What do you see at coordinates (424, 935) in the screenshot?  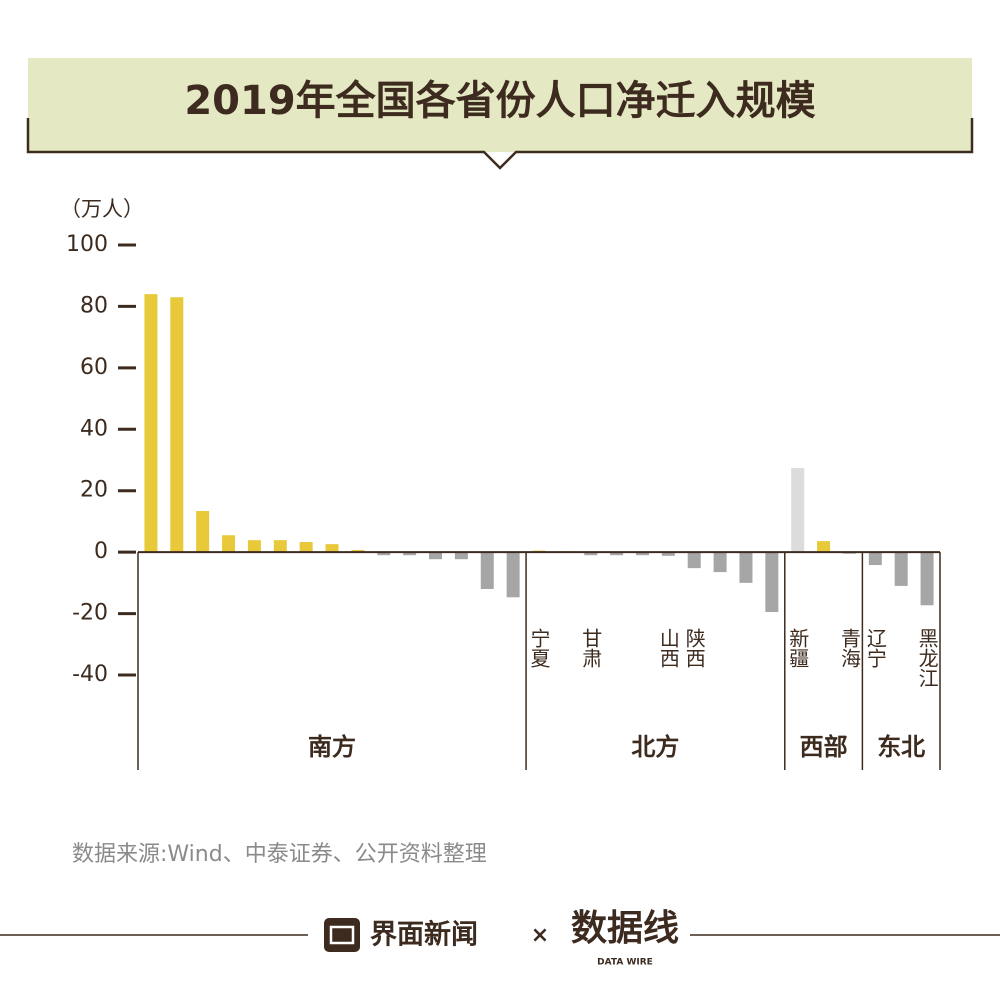 I see `brand: 界面新闻` at bounding box center [424, 935].